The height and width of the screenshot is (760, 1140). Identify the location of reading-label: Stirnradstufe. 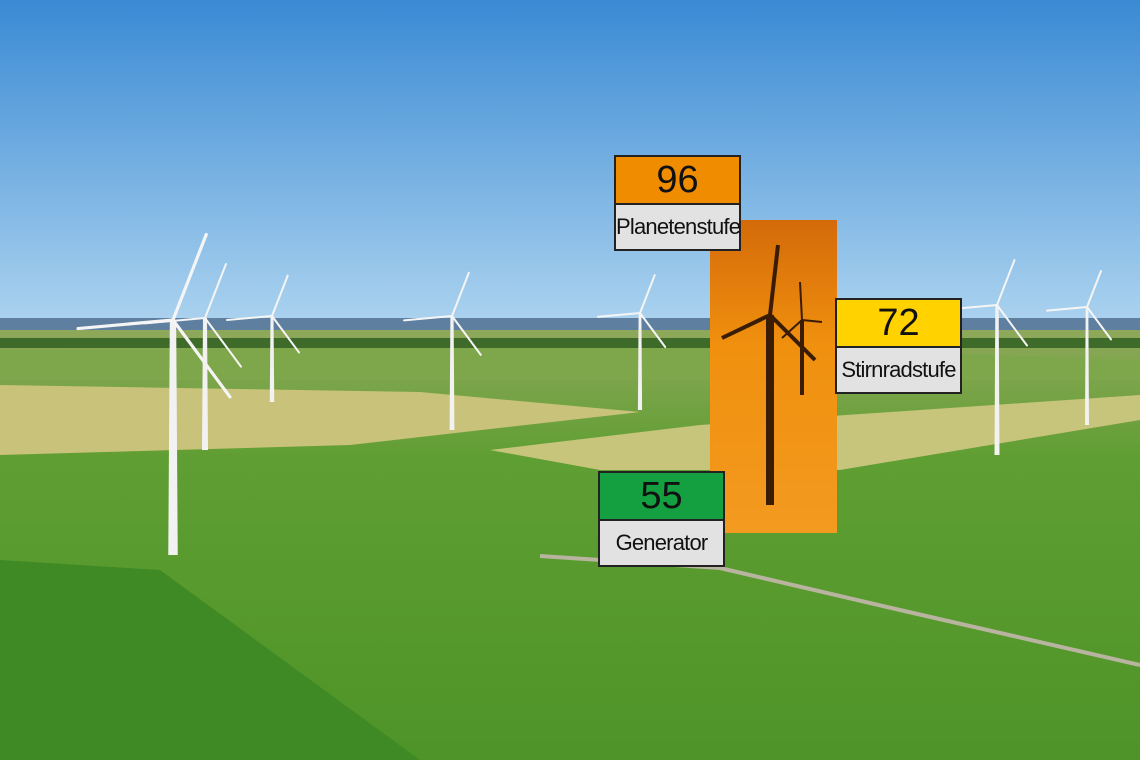
(898, 370).